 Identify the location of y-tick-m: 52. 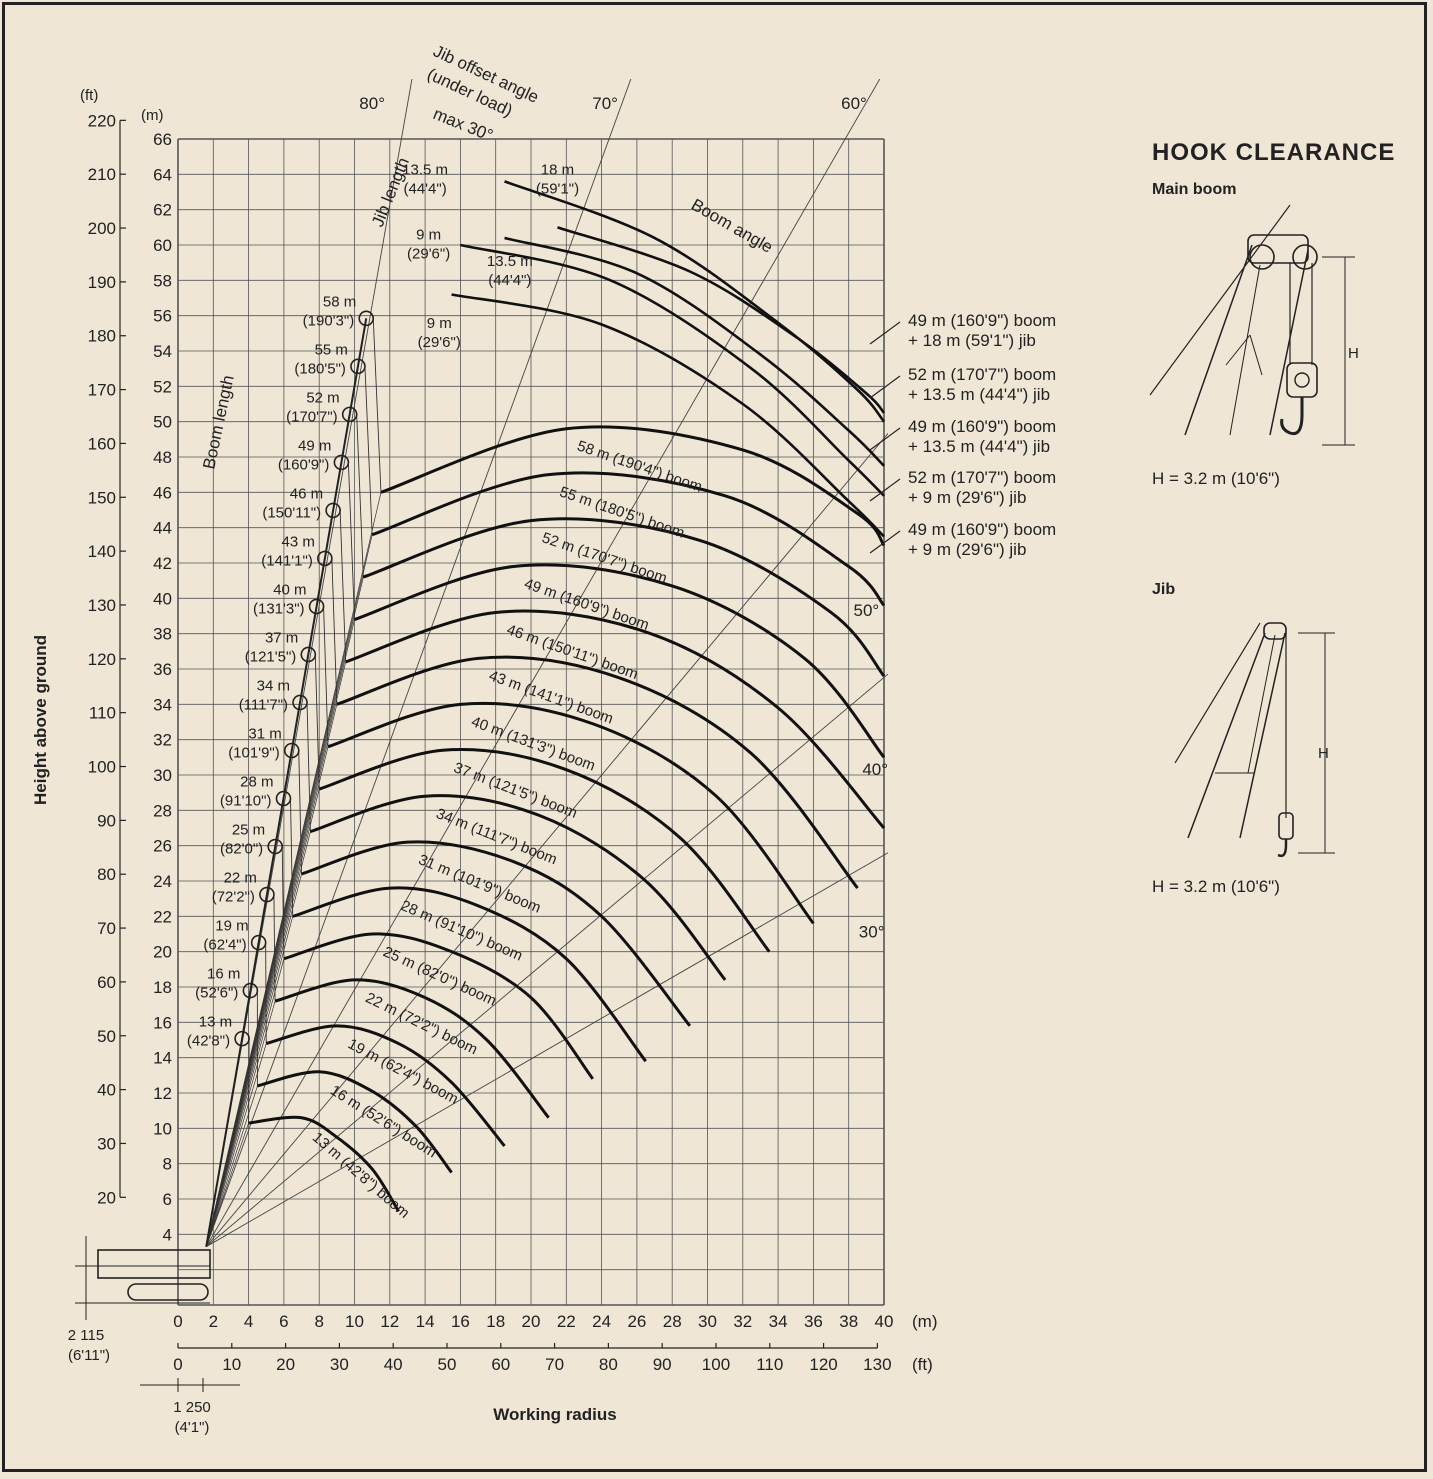
(162, 386).